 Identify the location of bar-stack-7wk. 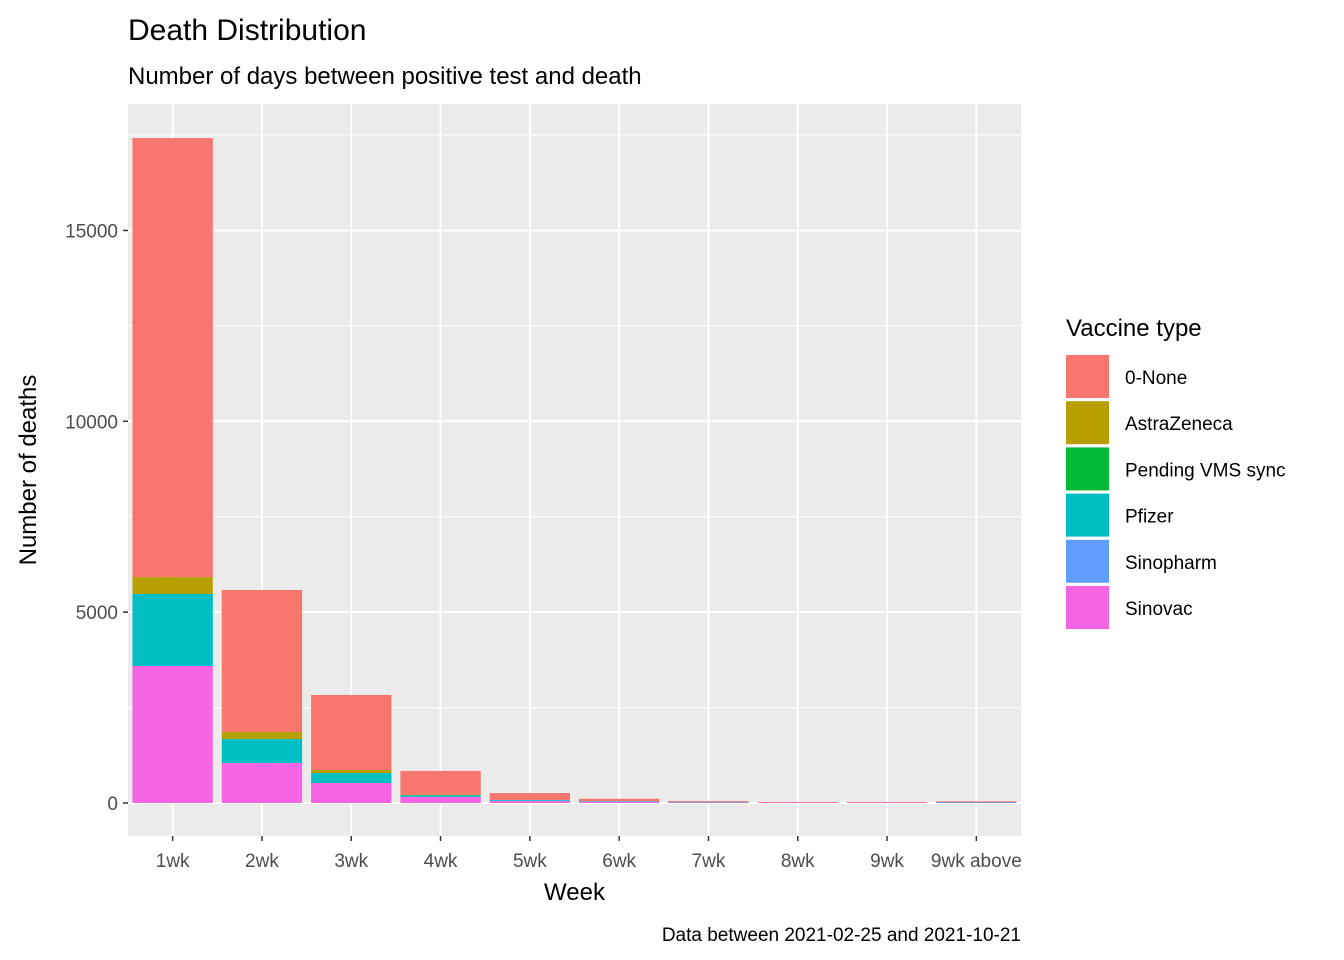
(708, 802).